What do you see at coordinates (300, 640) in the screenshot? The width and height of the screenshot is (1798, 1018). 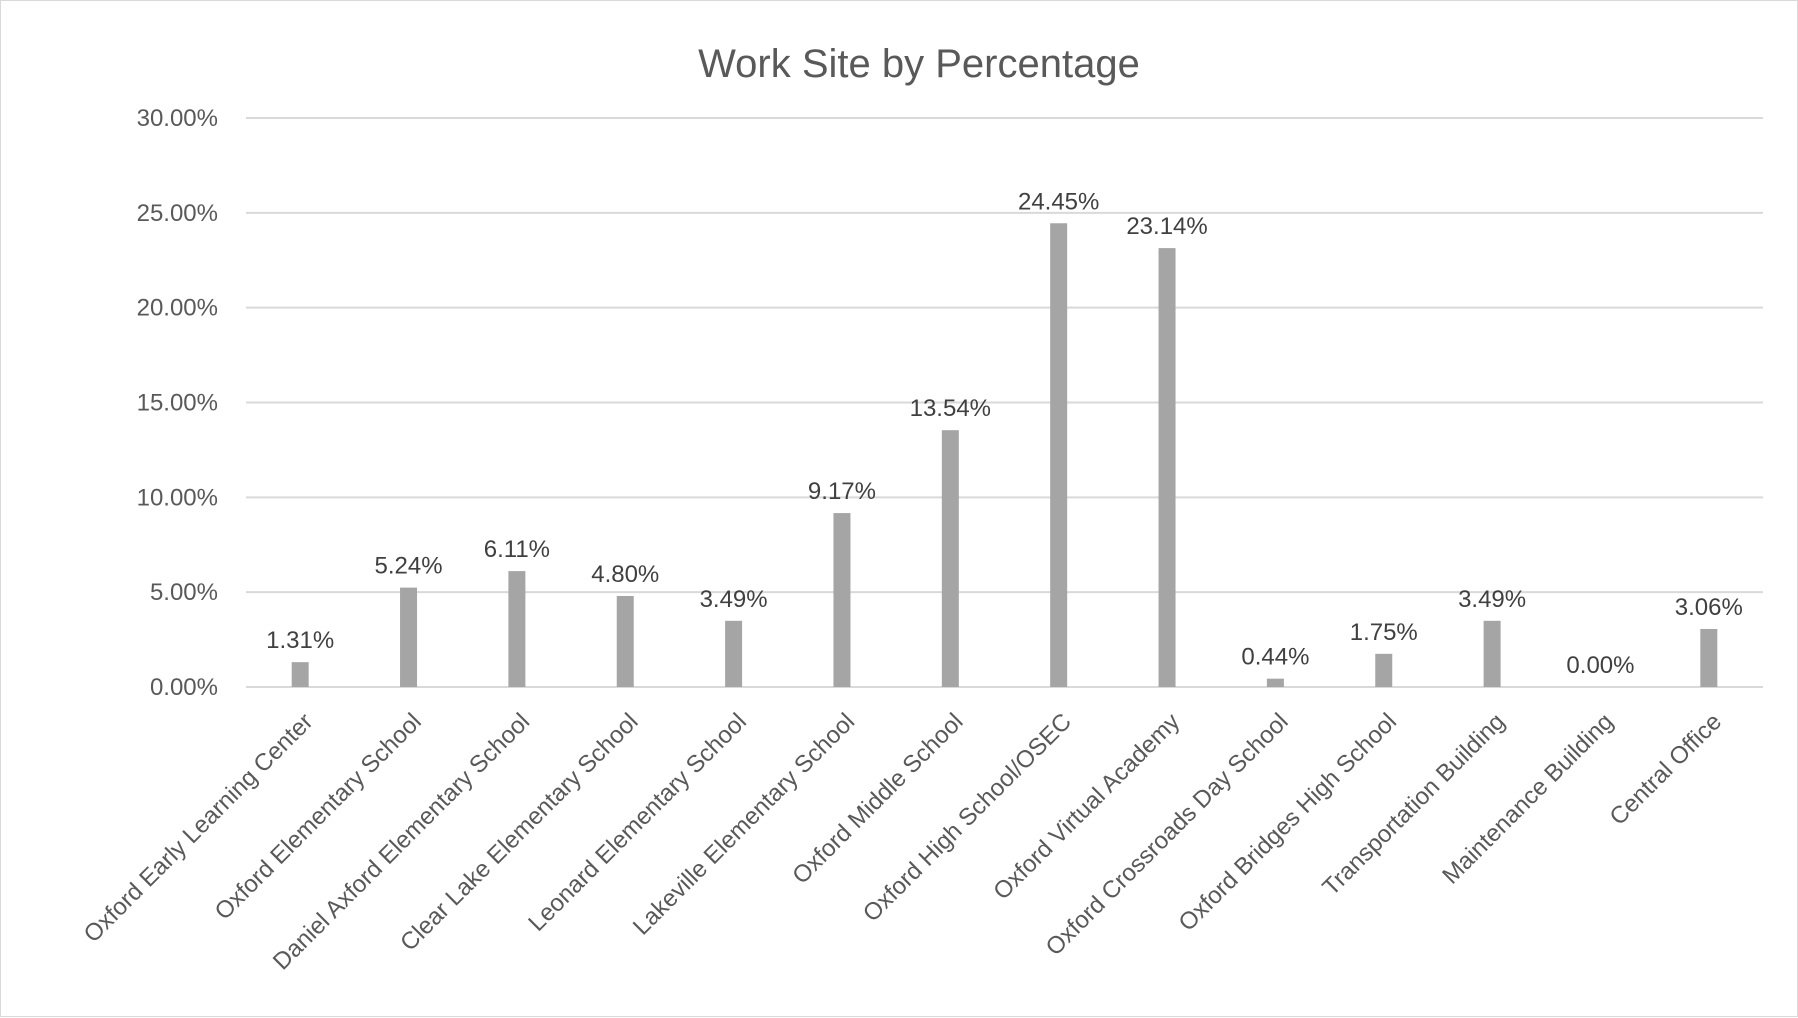 I see `data-label: 1.31%` at bounding box center [300, 640].